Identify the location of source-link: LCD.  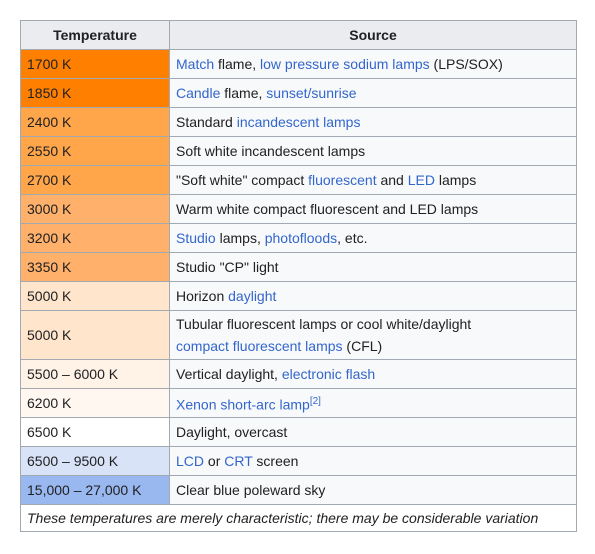
(190, 461).